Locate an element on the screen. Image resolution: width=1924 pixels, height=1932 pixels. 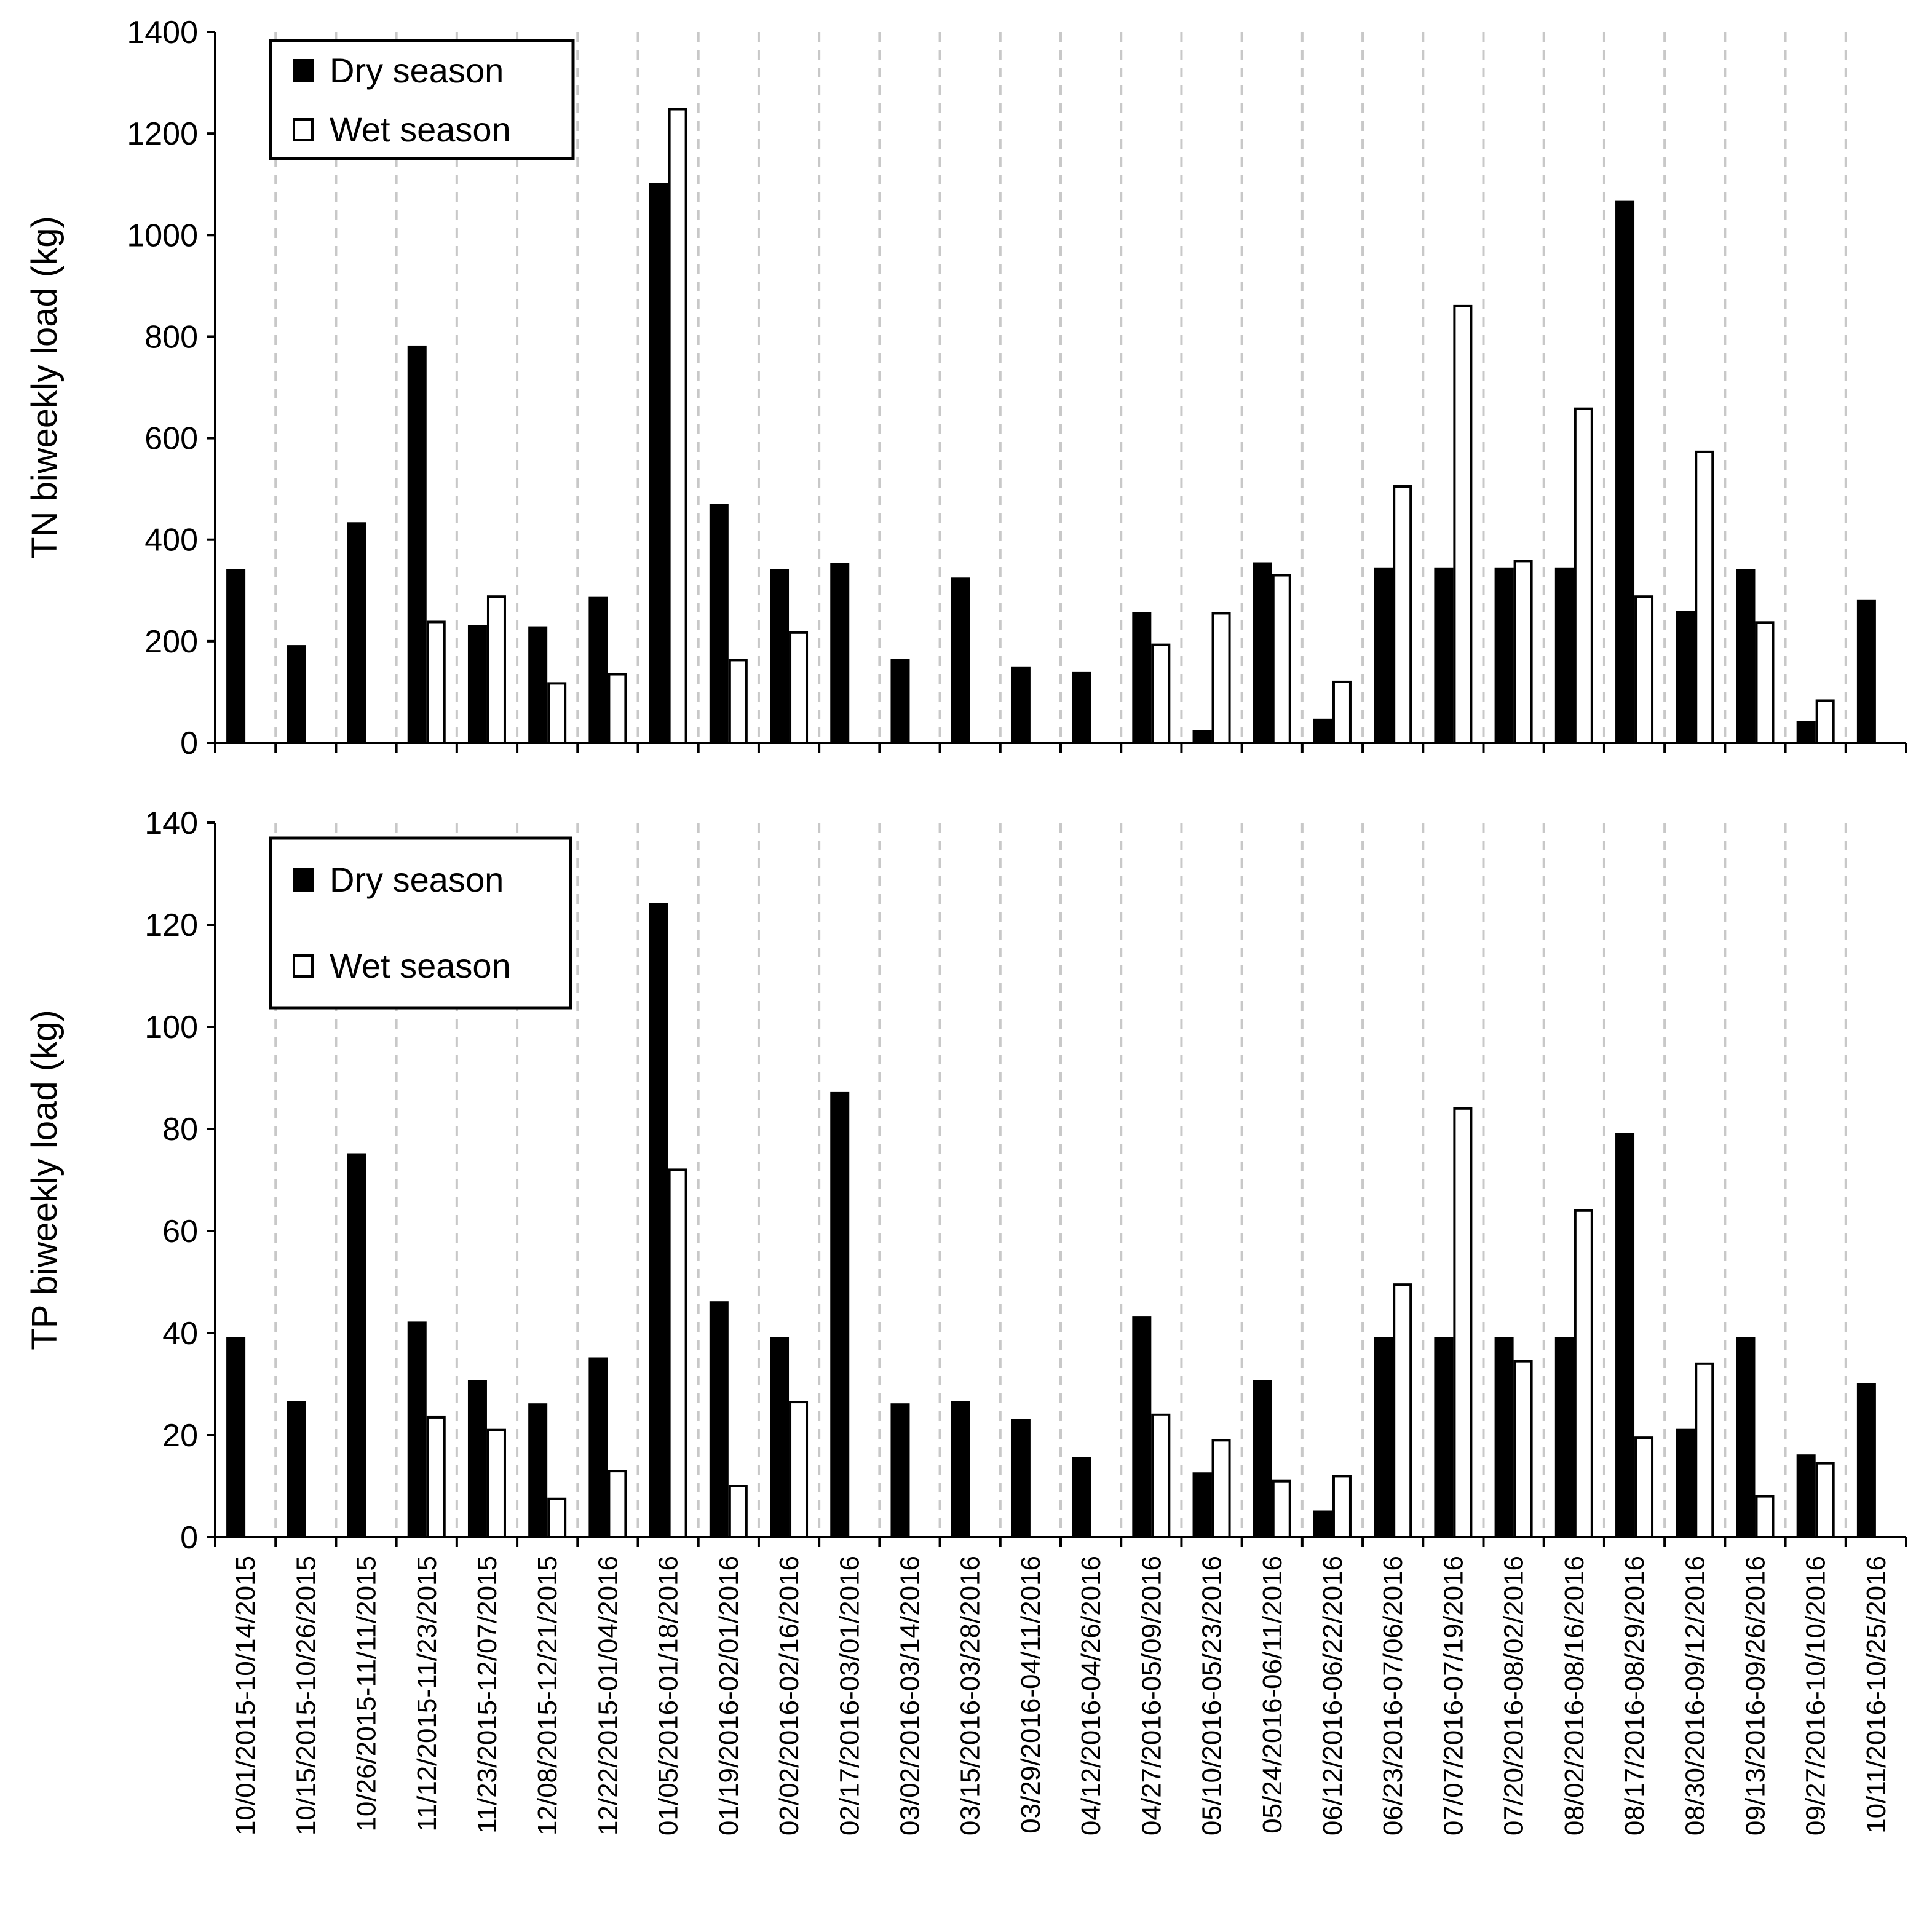
x-tick-label: 08/02/2016-08/16/2016 is located at coordinates (1574, 1695).